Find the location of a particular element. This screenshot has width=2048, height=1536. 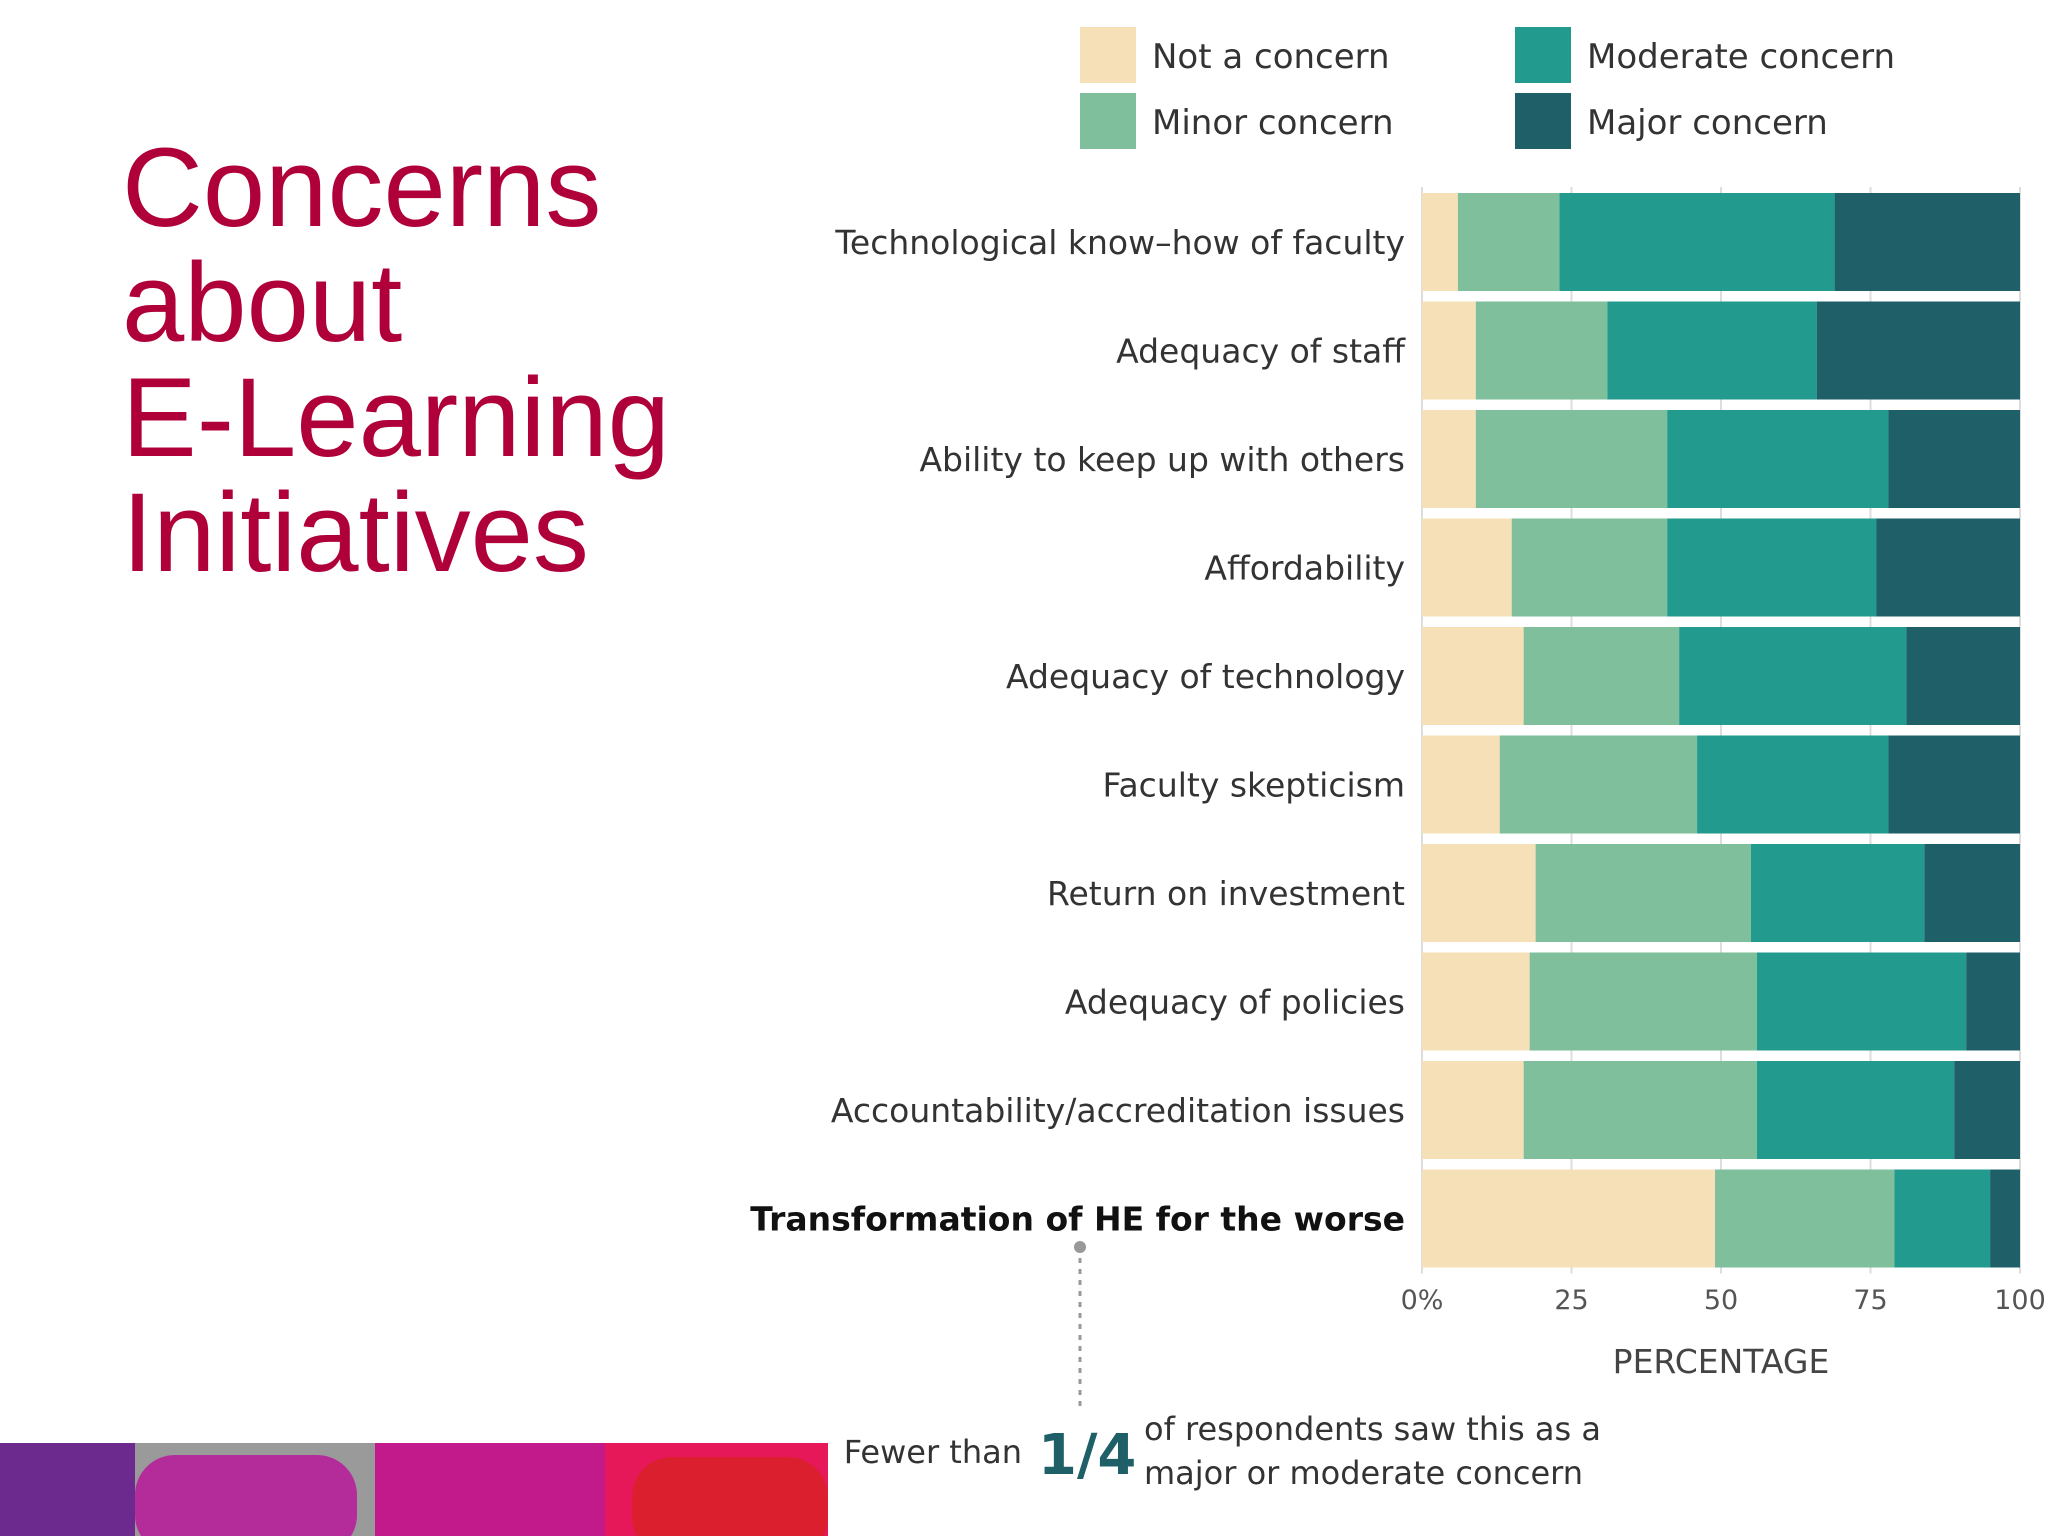

x-tick-label: 75 is located at coordinates (1870, 1300).